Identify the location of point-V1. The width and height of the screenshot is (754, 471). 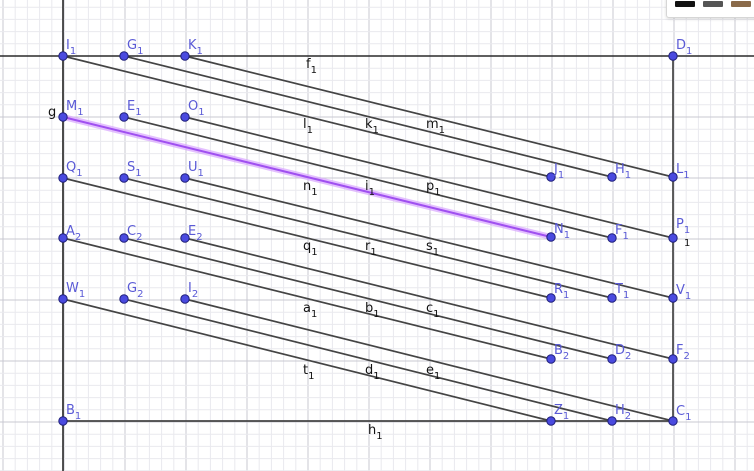
(673, 298).